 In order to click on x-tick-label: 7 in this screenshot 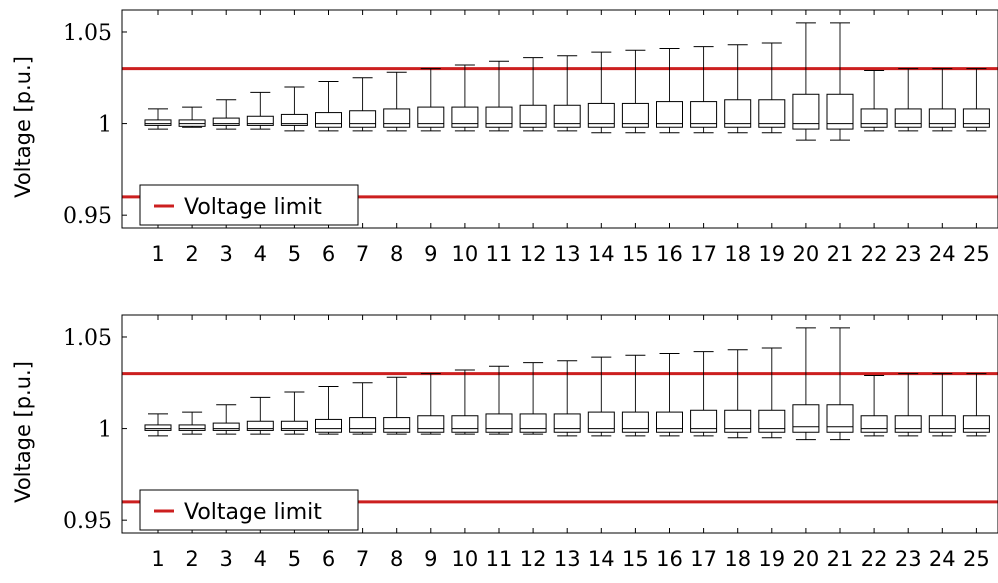, I will do `click(362, 559)`.